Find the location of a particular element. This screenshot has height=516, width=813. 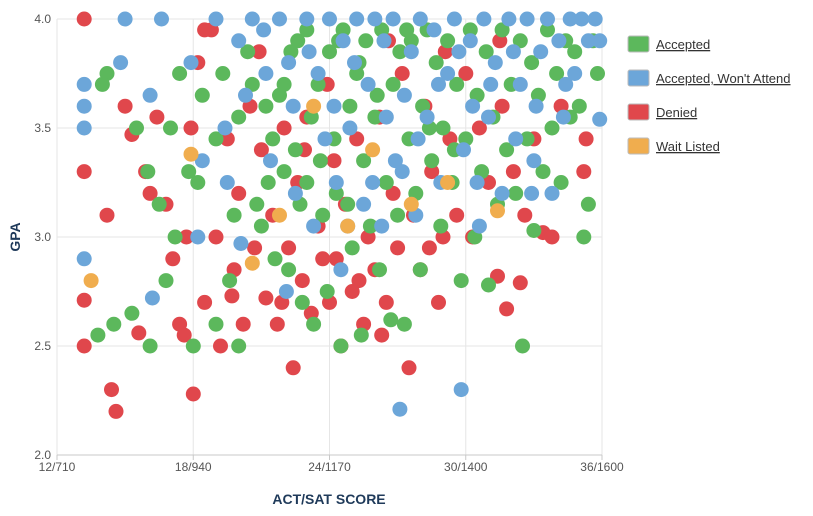

legend-label-accepted: Accepted is located at coordinates (683, 44).